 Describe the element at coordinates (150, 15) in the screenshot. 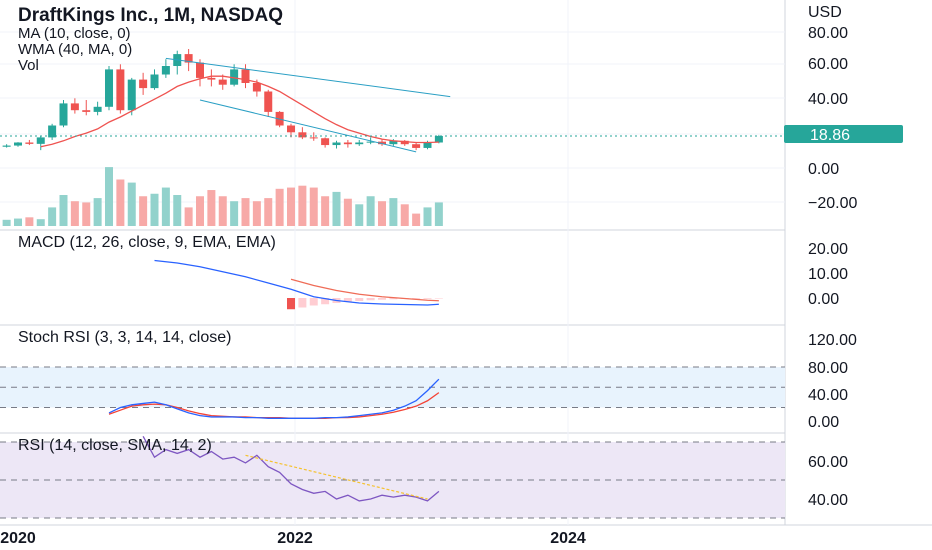

I see `symbol-title: DraftKings Inc., 1M, NASDAQ` at that location.